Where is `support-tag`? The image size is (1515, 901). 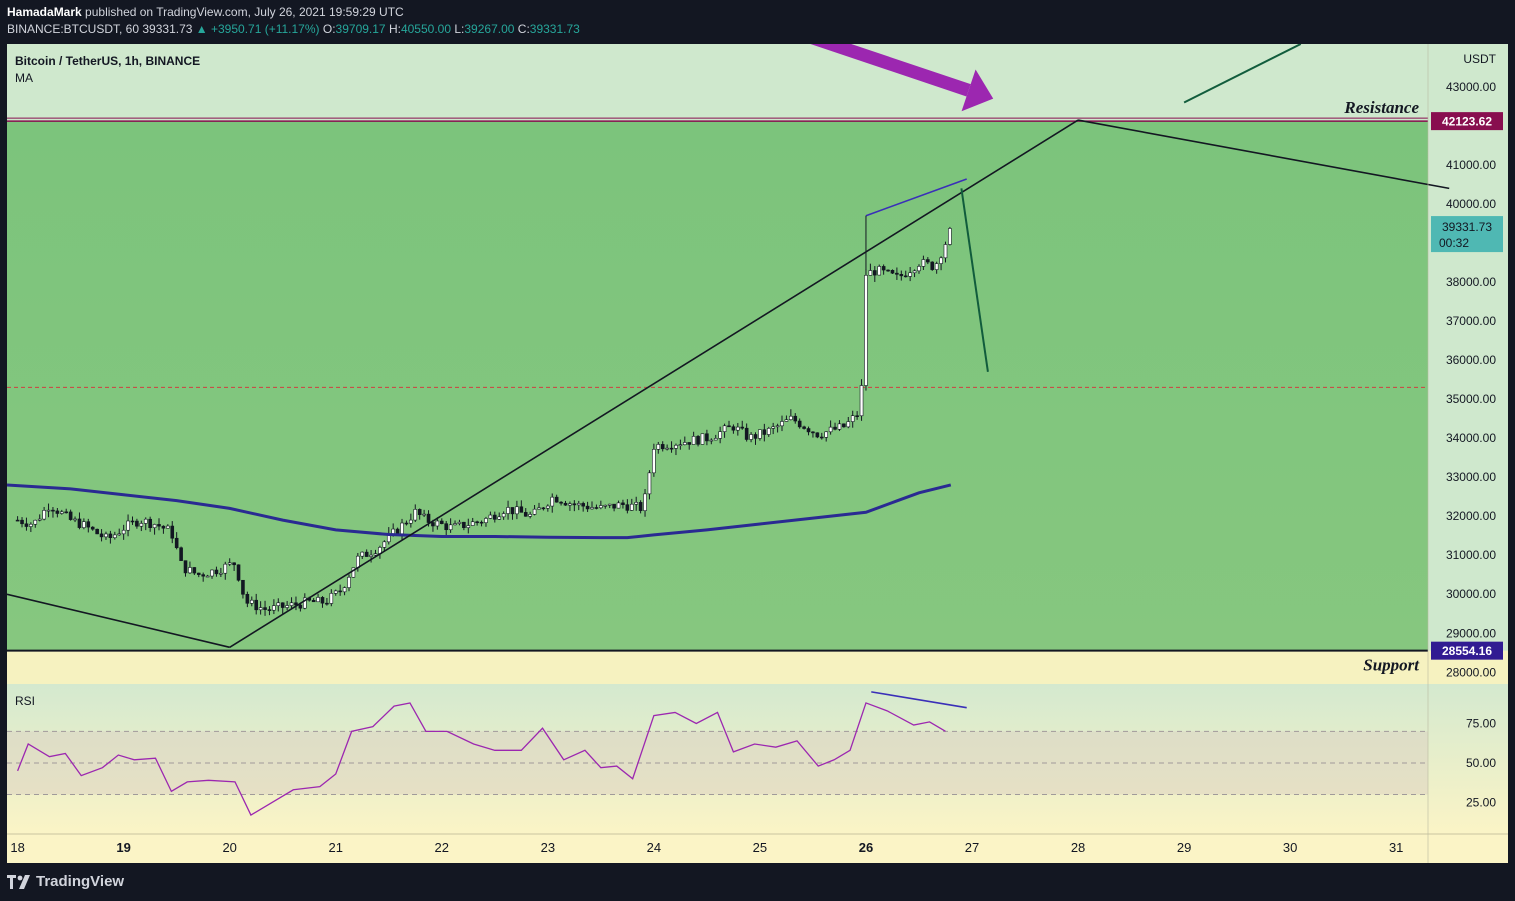 support-tag is located at coordinates (1467, 650).